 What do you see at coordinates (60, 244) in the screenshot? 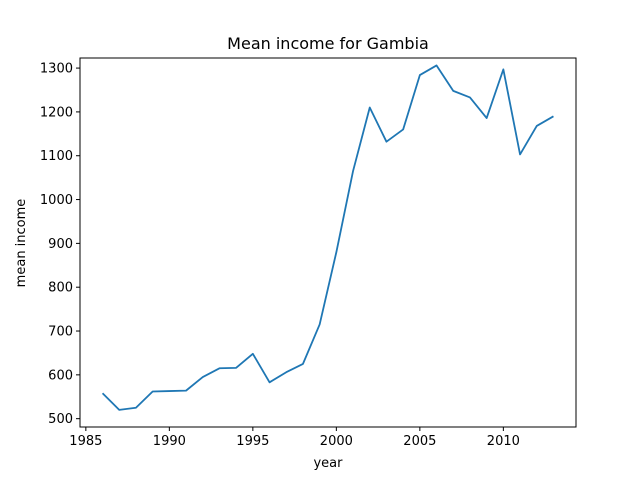
I see `y-tick-label-4: 900` at bounding box center [60, 244].